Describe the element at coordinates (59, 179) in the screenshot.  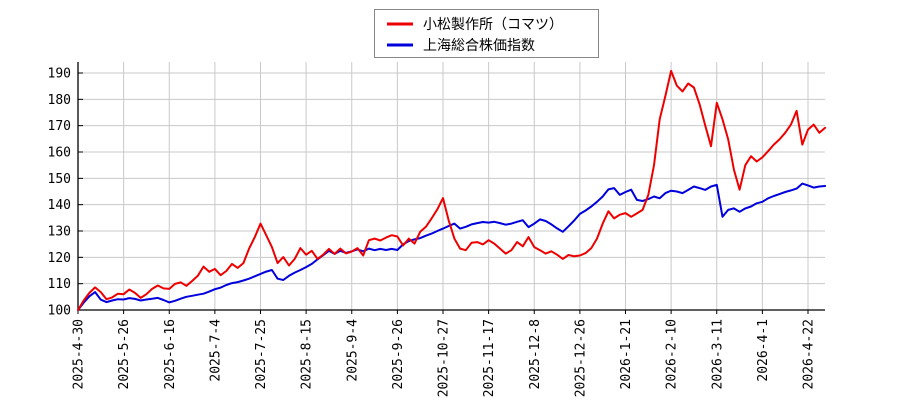
I see `y-tick-label: 150` at that location.